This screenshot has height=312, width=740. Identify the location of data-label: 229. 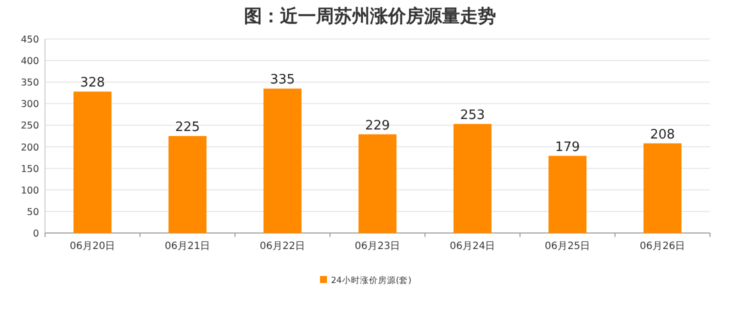
(377, 126).